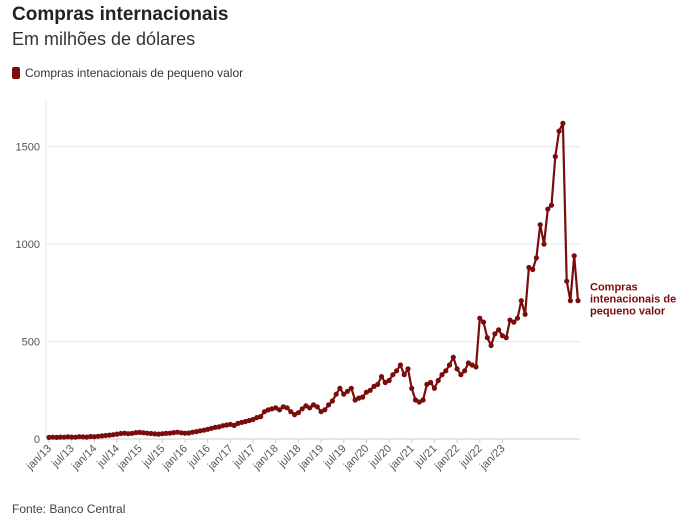 The height and width of the screenshot is (520, 696). I want to click on legend: Compras intenacionais de pequeno valor, so click(127, 73).